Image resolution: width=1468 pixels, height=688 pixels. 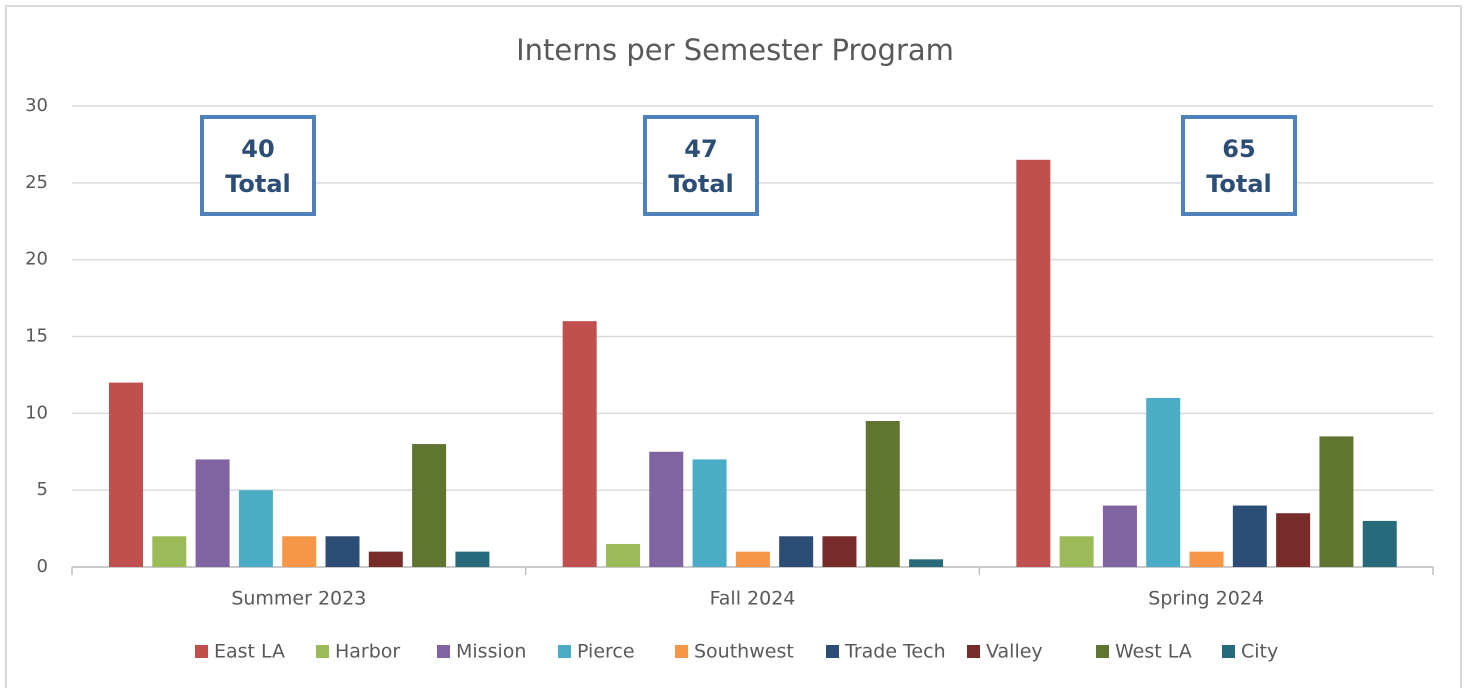 I want to click on annotation-text: 40, so click(x=257, y=149).